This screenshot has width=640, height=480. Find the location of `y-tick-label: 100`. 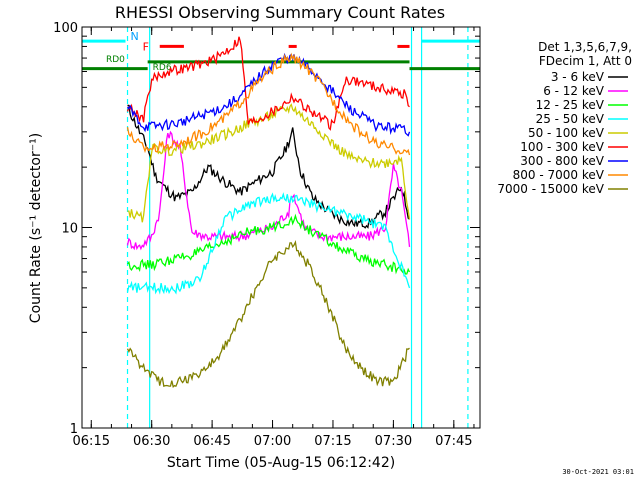

y-tick-label: 100 is located at coordinates (65, 28).